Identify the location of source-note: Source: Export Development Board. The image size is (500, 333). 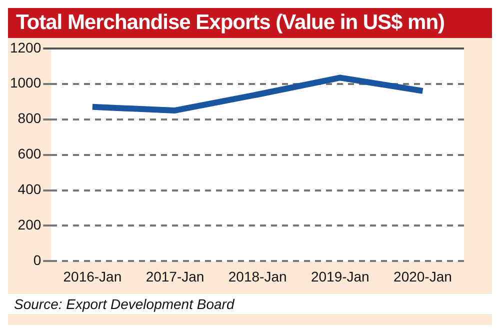
(250, 304).